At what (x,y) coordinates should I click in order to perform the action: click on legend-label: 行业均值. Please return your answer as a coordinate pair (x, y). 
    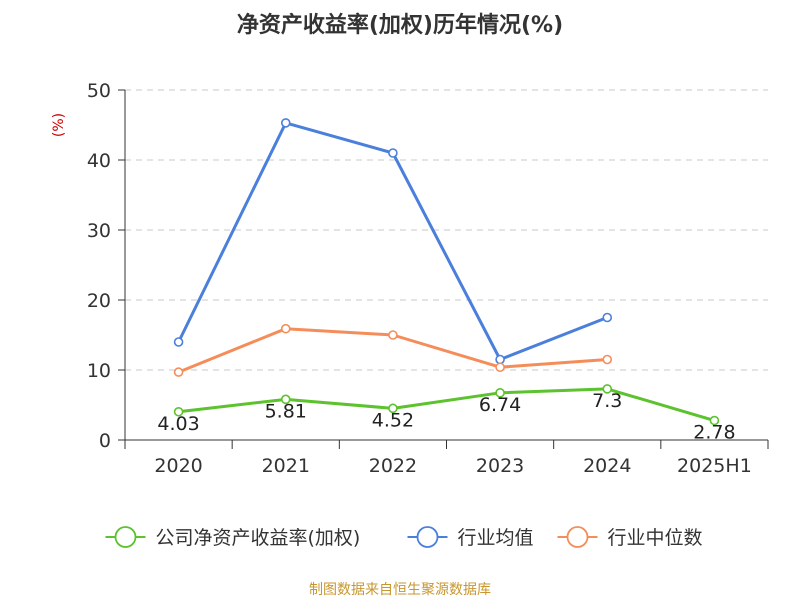
    Looking at the image, I should click on (496, 538).